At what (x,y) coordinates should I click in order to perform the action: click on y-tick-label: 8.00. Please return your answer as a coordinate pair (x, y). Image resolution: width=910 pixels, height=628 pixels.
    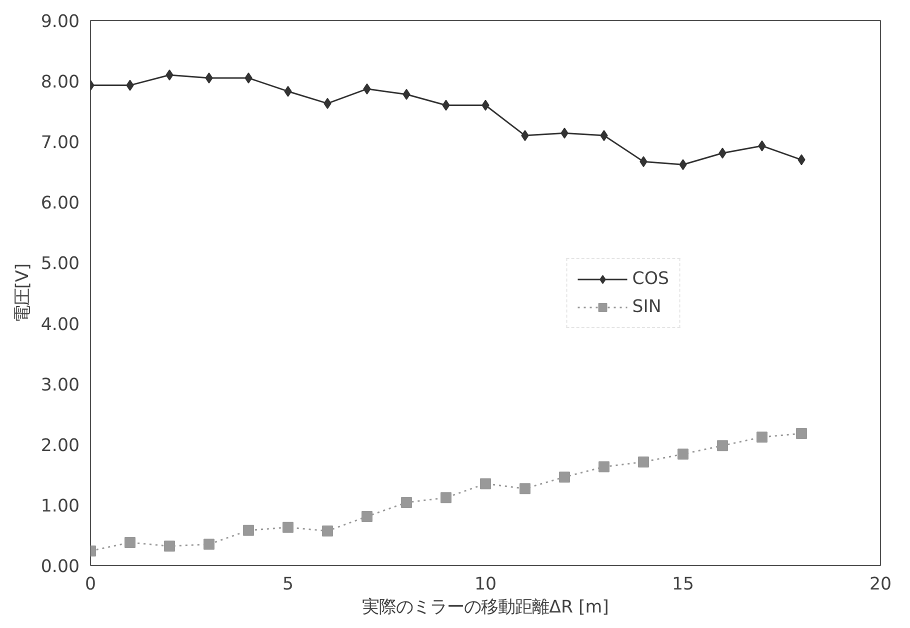
    Looking at the image, I should click on (60, 82).